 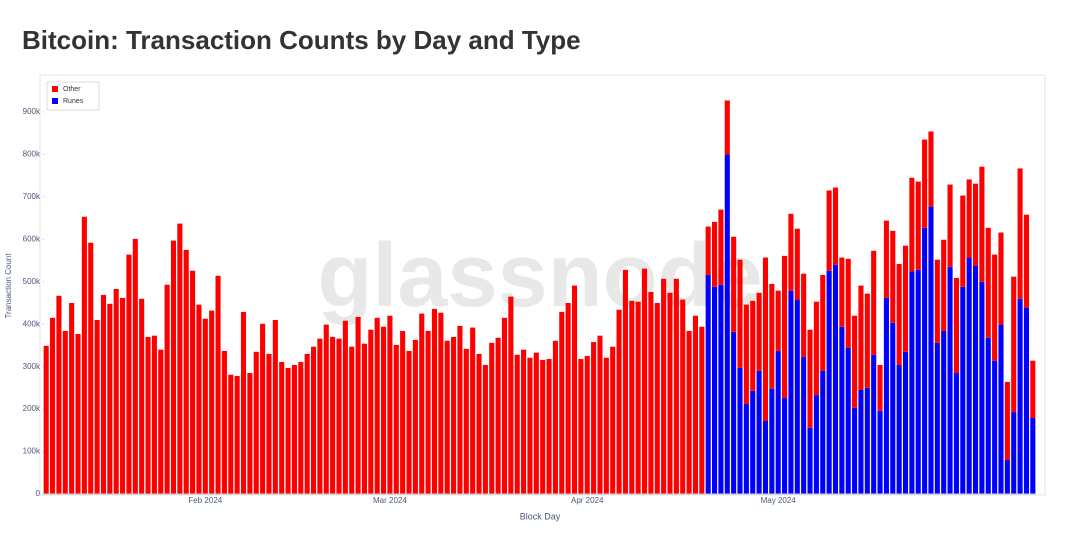 What do you see at coordinates (55, 89) in the screenshot?
I see `legend-swatch` at bounding box center [55, 89].